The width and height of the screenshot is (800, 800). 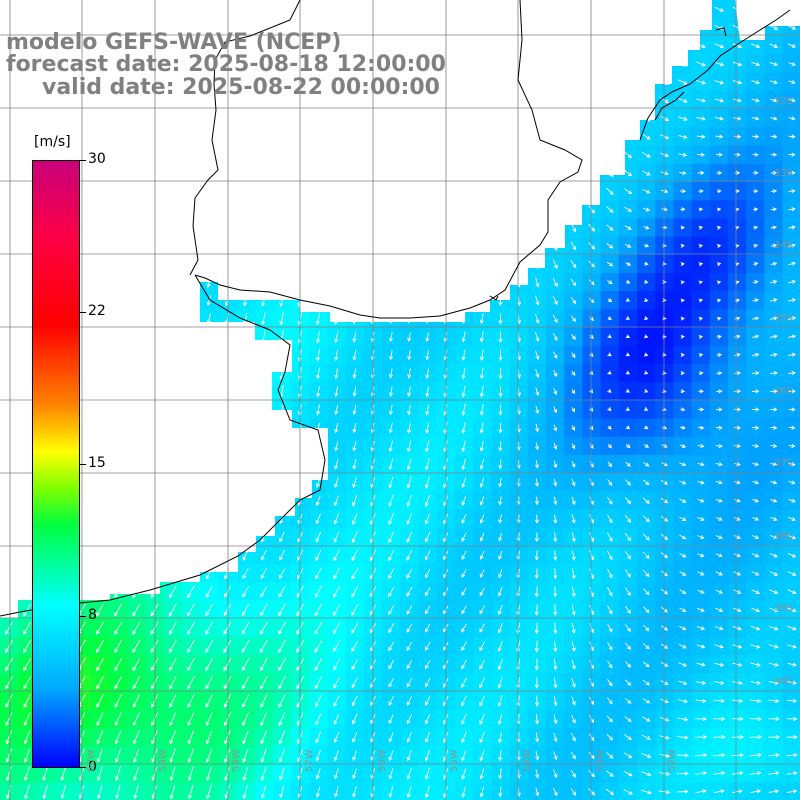 What do you see at coordinates (610, 791) in the screenshot?
I see `field-cell` at bounding box center [610, 791].